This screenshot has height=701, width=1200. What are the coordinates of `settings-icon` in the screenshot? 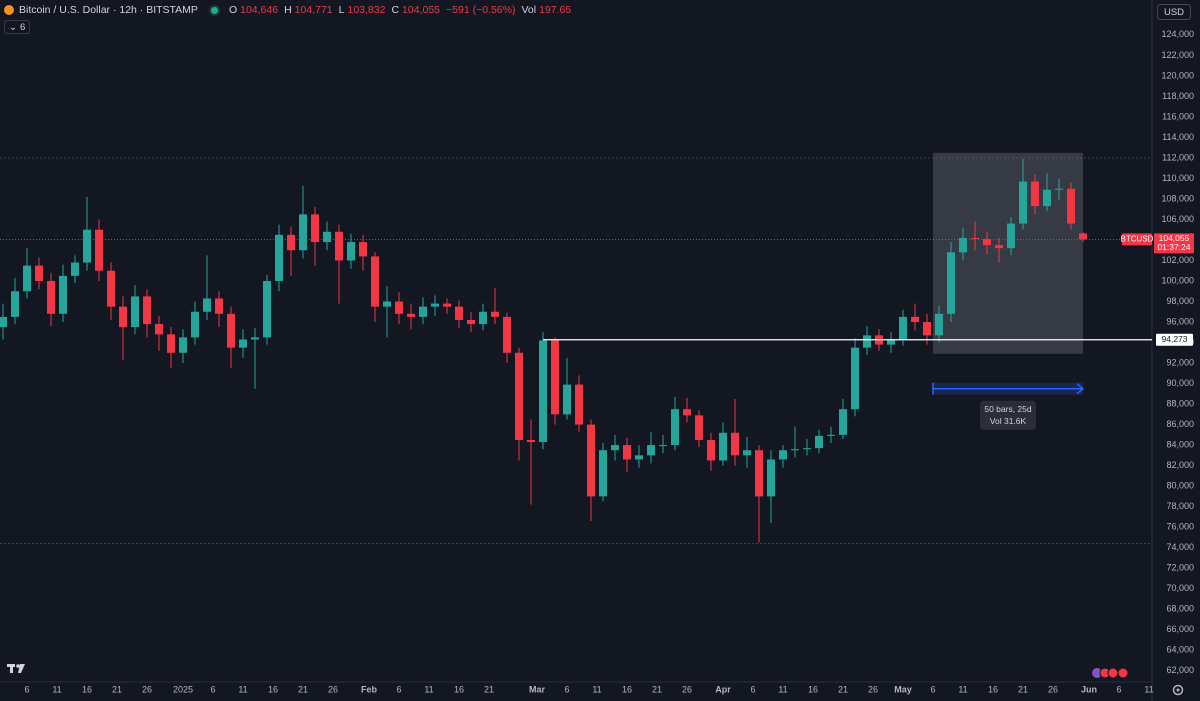 It's located at (1178, 690).